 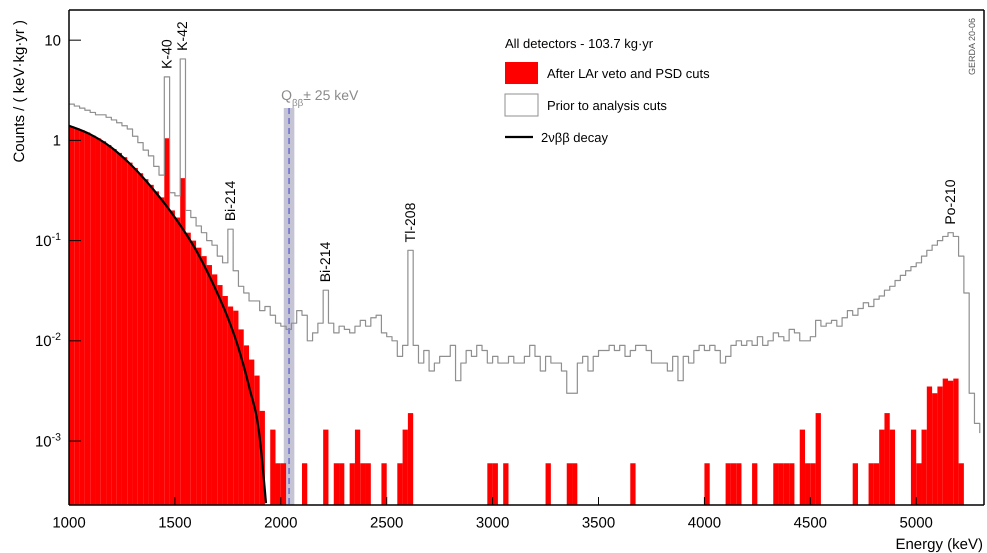 I want to click on y-tick-label: 10$^{-1}$, so click(x=48, y=240).